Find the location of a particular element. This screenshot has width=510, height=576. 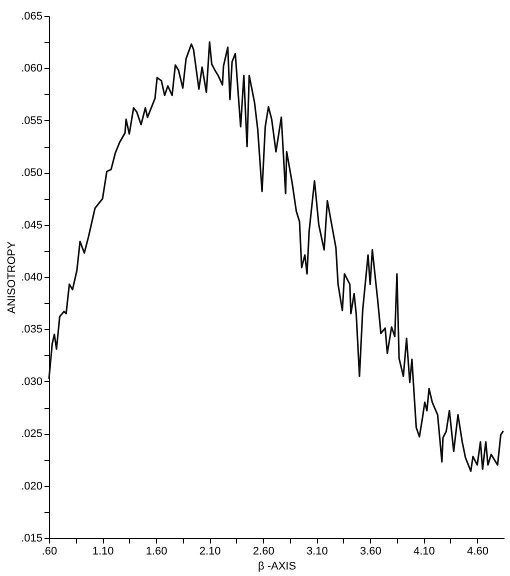

y-tick-label: .030 is located at coordinates (31, 382).